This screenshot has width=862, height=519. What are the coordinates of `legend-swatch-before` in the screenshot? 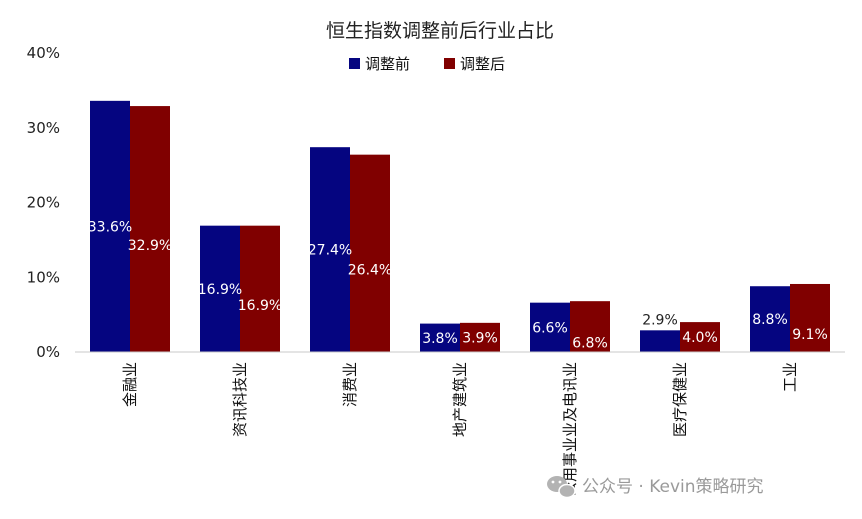 It's located at (354, 63).